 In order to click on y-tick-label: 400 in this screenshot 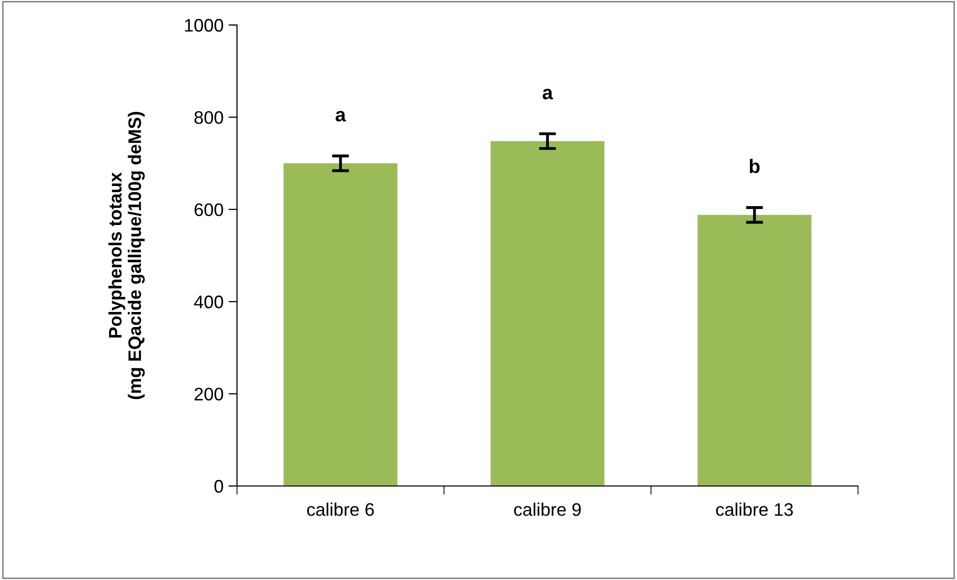, I will do `click(209, 302)`.